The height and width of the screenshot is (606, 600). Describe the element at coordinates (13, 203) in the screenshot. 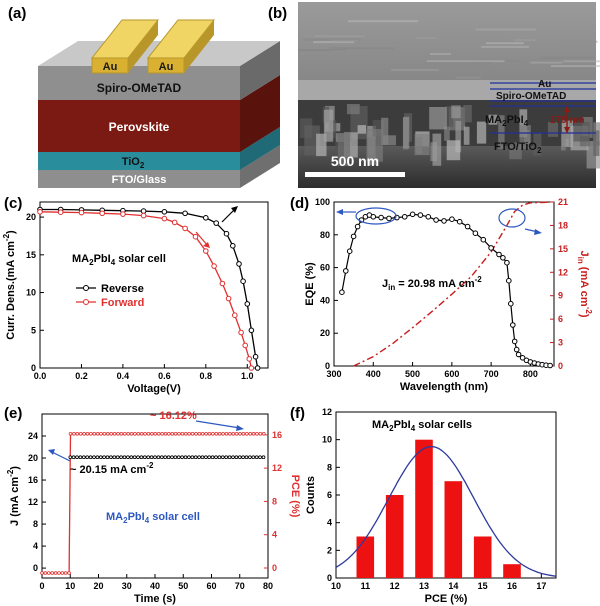

I see `panel-c-label: (c)` at that location.